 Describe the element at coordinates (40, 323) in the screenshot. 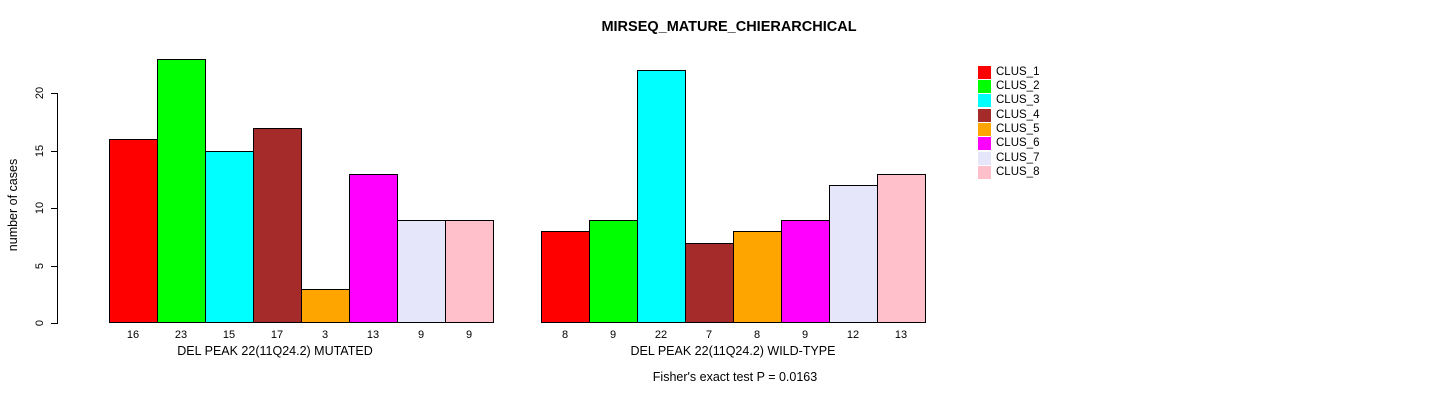

I see `y-tick-label: 0` at that location.